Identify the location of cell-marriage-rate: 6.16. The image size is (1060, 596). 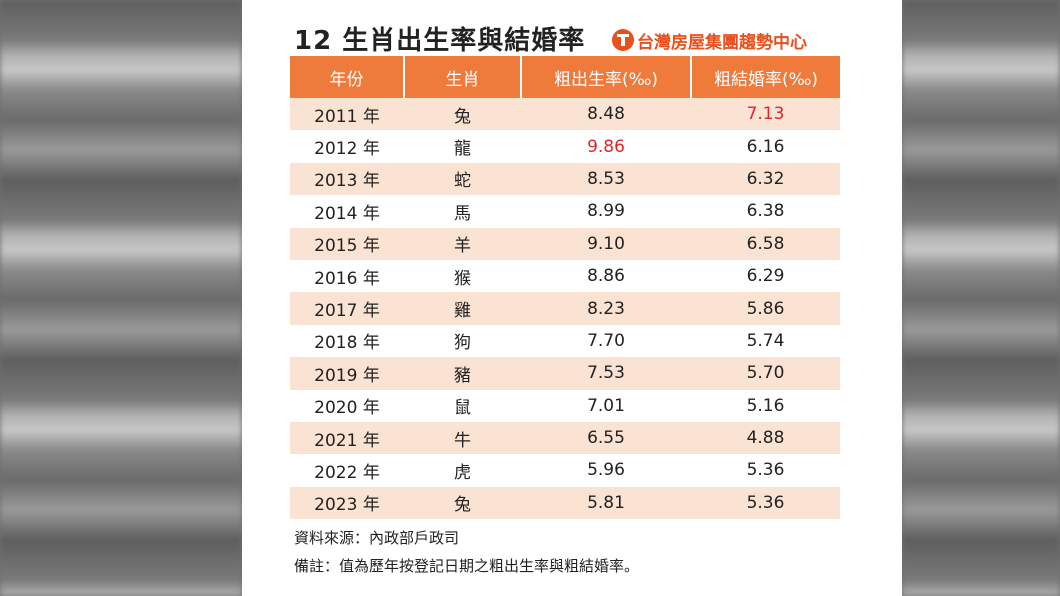
(765, 146).